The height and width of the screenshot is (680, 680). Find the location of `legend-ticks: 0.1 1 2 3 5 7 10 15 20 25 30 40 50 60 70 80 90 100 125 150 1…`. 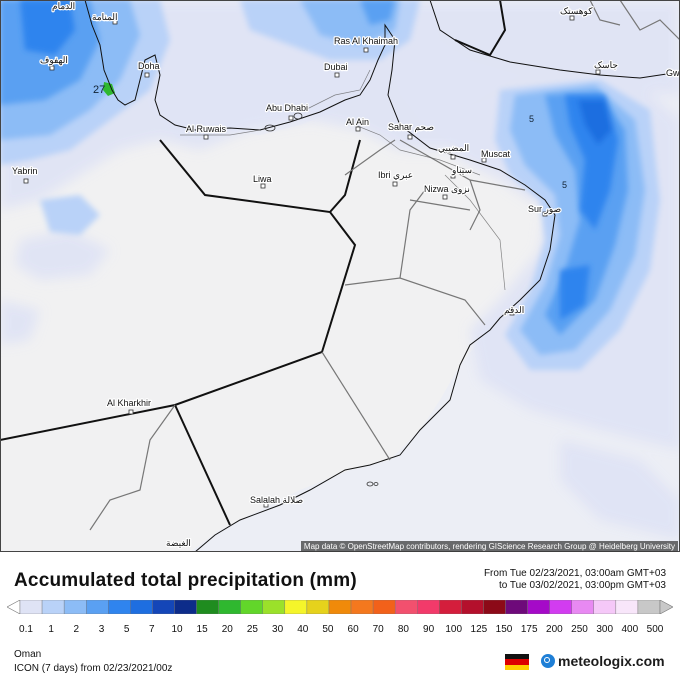

legend-ticks: 0.1 1 2 3 5 7 10 15 20 25 30 40 50 60 70 80 90 100 125 150 1… is located at coordinates (340, 630).